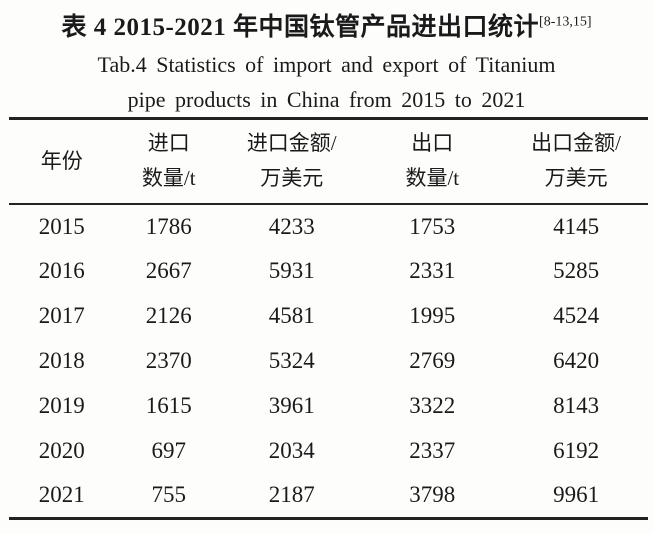  Describe the element at coordinates (328, 271) in the screenshot. I see `table-row: 2016 2667 5931 2331 5285` at that location.